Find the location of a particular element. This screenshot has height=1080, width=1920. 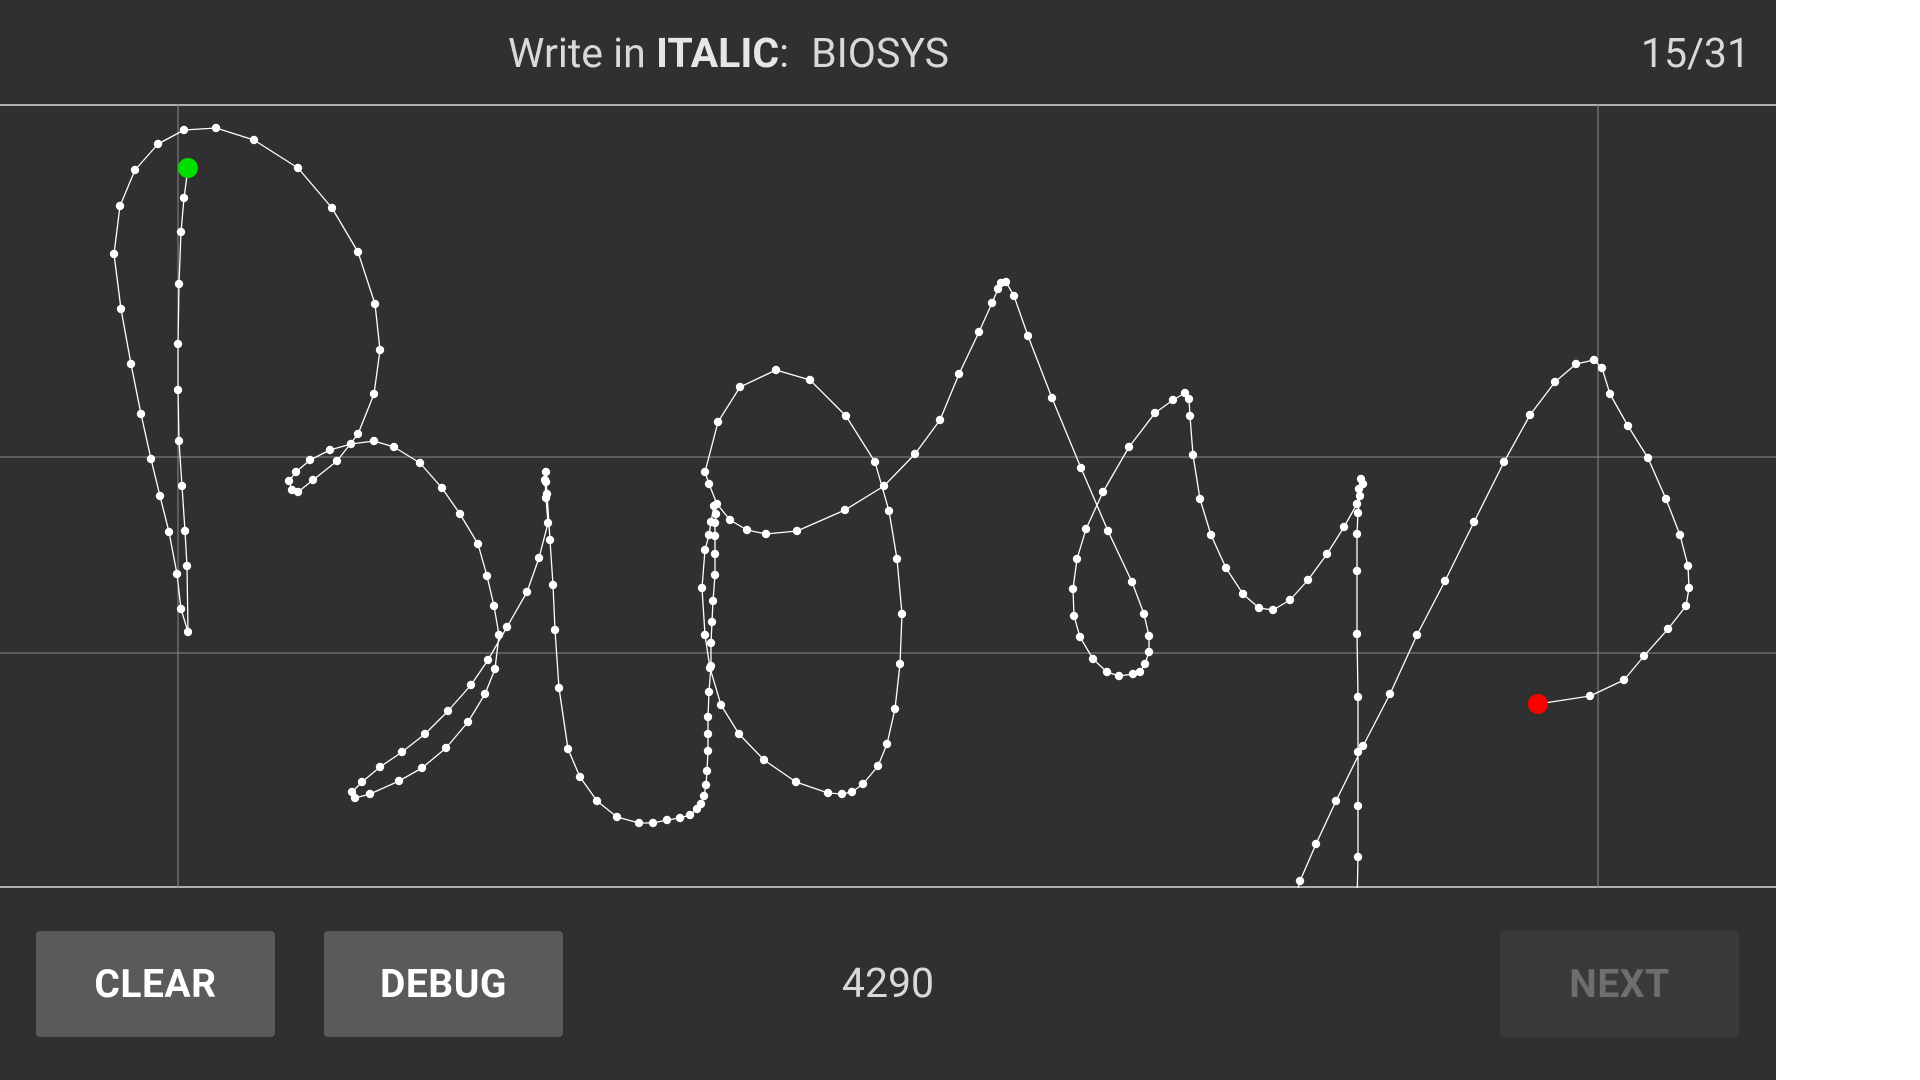

target-word: BIOSYS is located at coordinates (880, 54).